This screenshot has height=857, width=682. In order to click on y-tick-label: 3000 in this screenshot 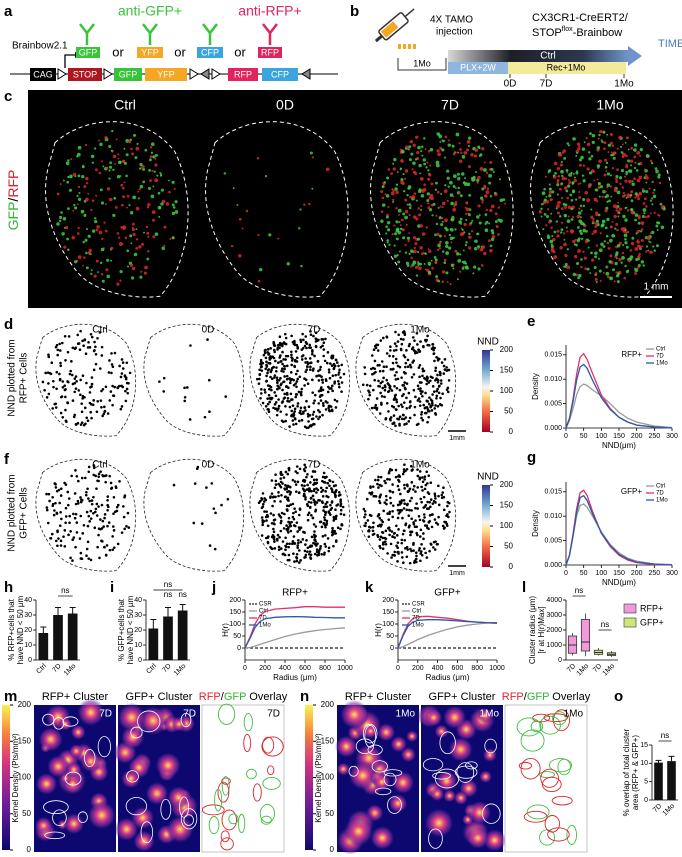, I will do `click(554, 615)`.